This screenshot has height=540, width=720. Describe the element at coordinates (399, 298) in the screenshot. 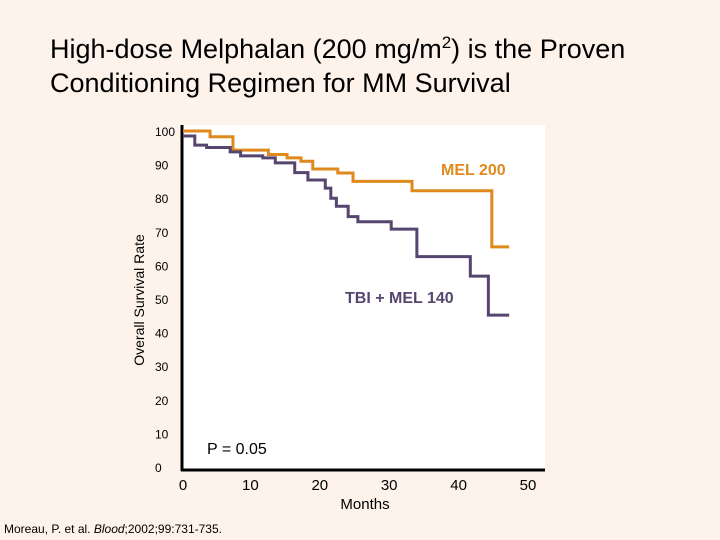

I see `series-label: TBI + MEL 140` at that location.